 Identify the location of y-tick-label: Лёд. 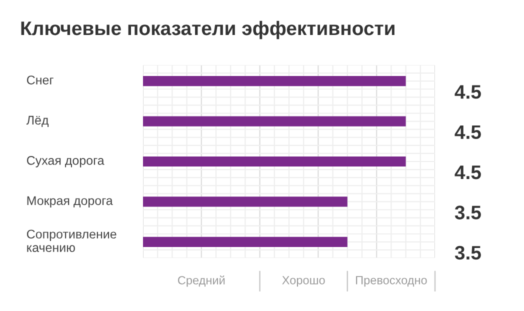
(37, 122).